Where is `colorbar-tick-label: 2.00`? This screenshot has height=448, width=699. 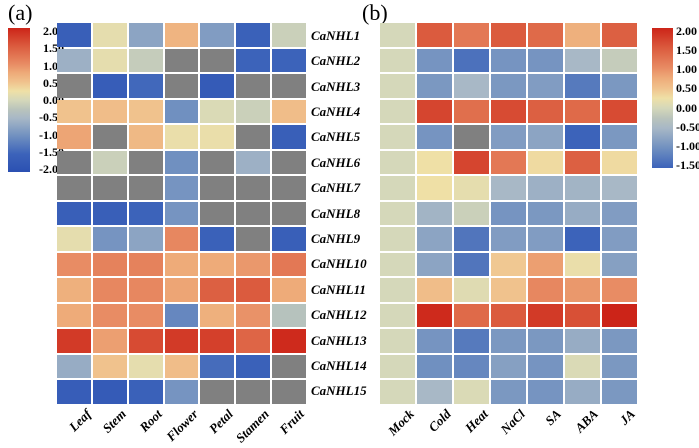 colorbar-tick-label: 2.00 is located at coordinates (686, 31).